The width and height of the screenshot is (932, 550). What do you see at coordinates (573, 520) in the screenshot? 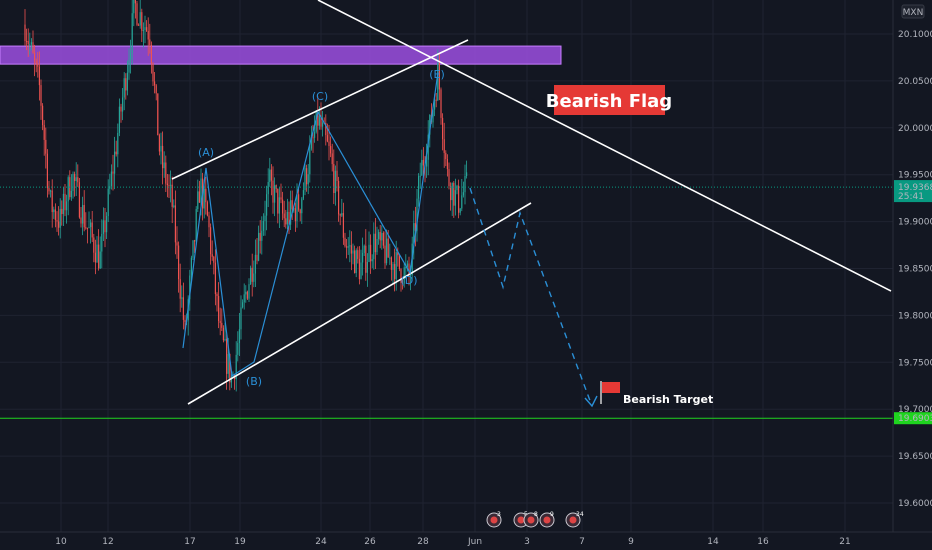
I see `event-flag-dot-icon` at bounding box center [573, 520].